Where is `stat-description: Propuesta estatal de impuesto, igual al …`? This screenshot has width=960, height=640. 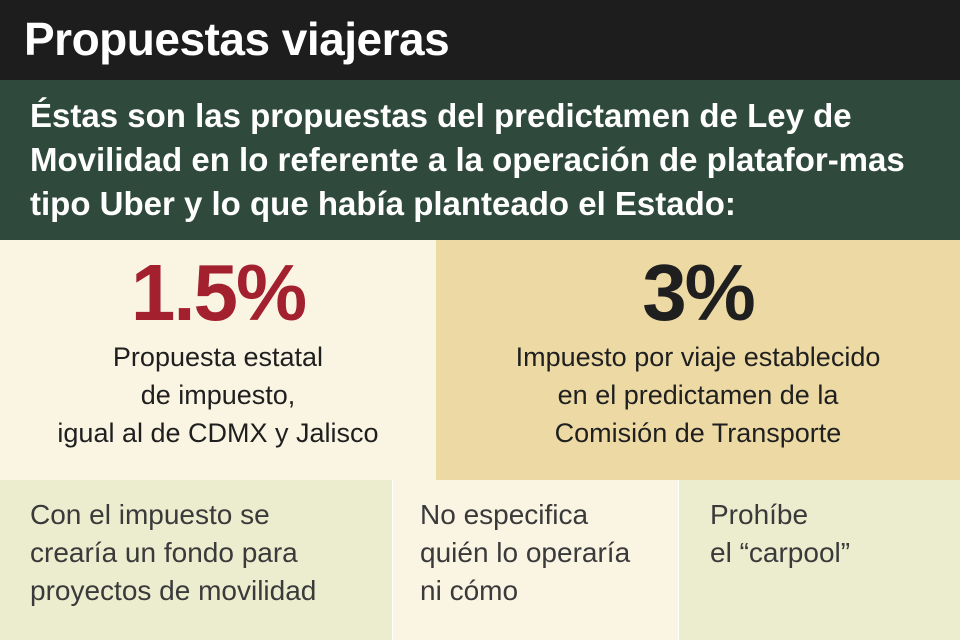
stat-description: Propuesta estatal de impuesto, igual al … is located at coordinates (218, 395).